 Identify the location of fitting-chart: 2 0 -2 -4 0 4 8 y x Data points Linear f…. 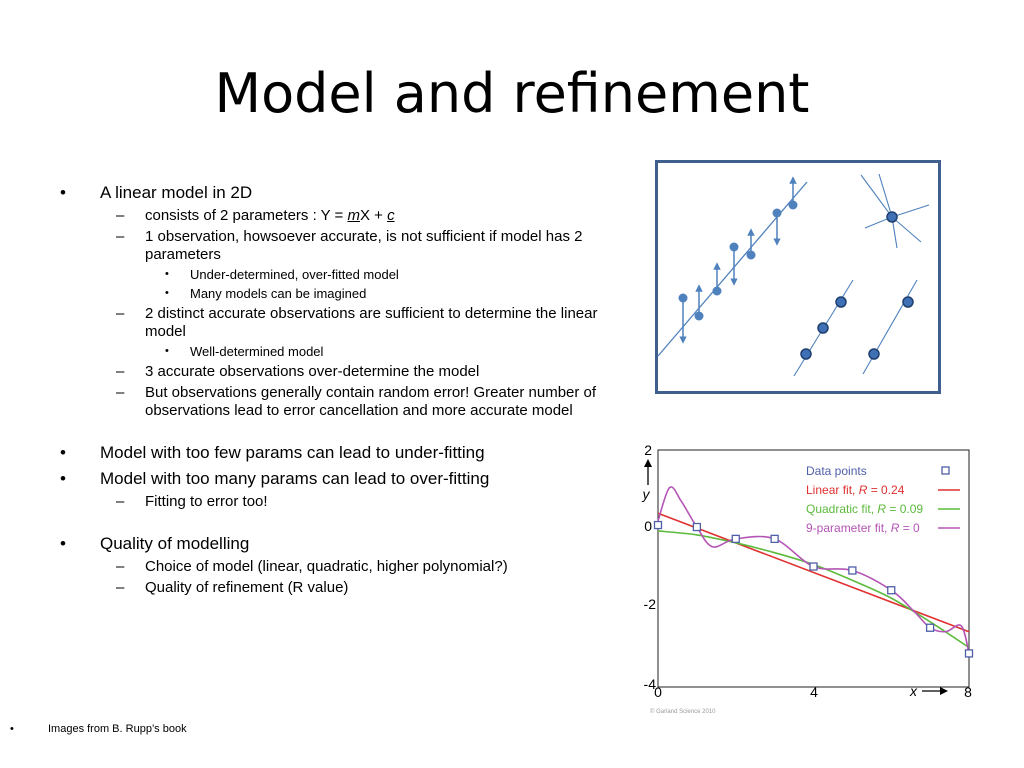
(808, 578).